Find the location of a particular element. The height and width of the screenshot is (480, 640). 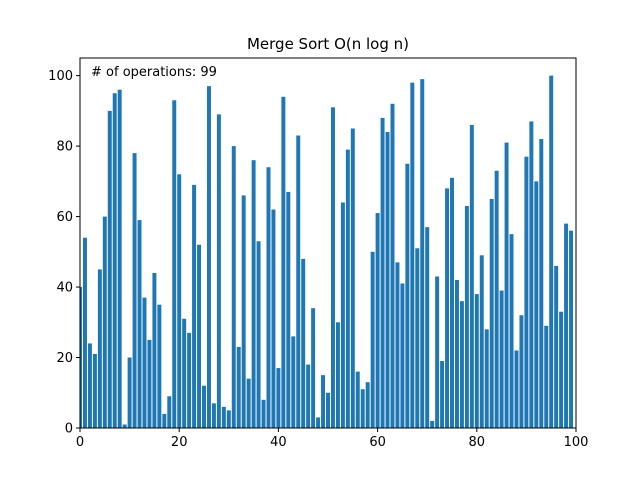

y-tick-label: 0 is located at coordinates (69, 429).